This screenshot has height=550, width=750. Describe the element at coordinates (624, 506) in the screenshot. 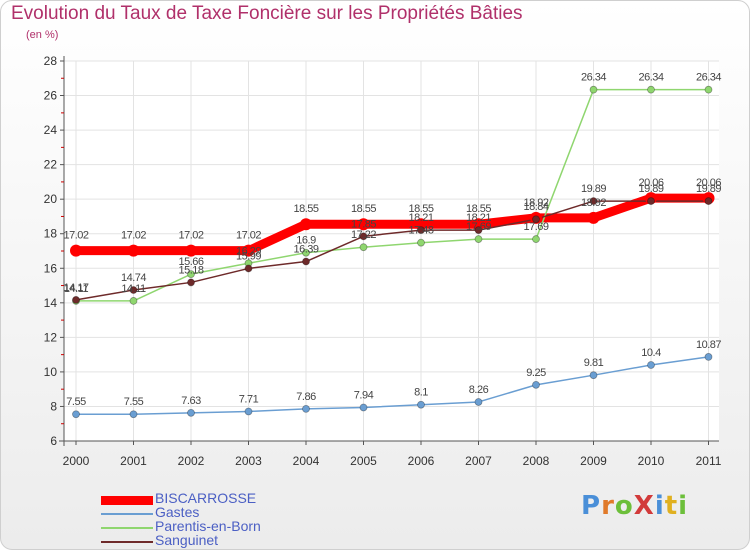

I see `logo-letter: o` at that location.